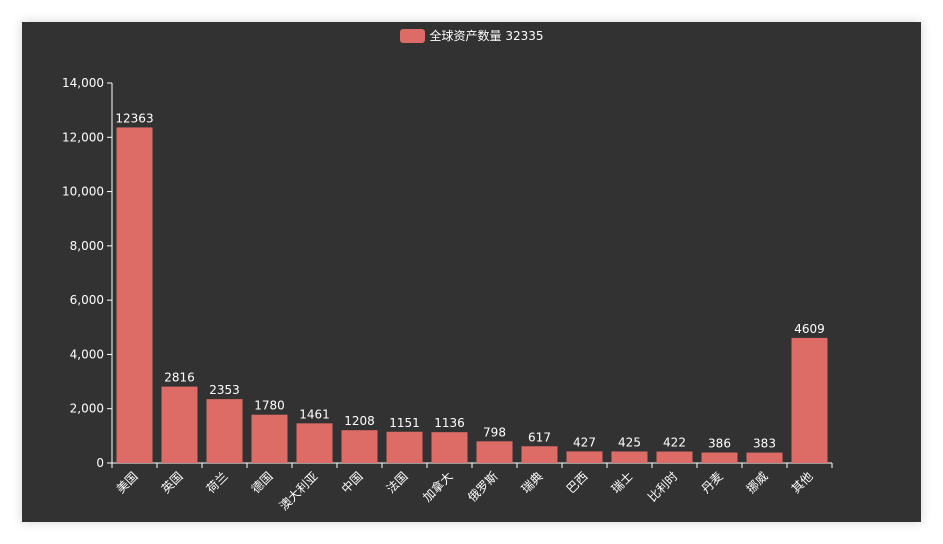 This screenshot has height=544, width=943. Describe the element at coordinates (87, 246) in the screenshot. I see `y-tick-label: 8,000` at that location.